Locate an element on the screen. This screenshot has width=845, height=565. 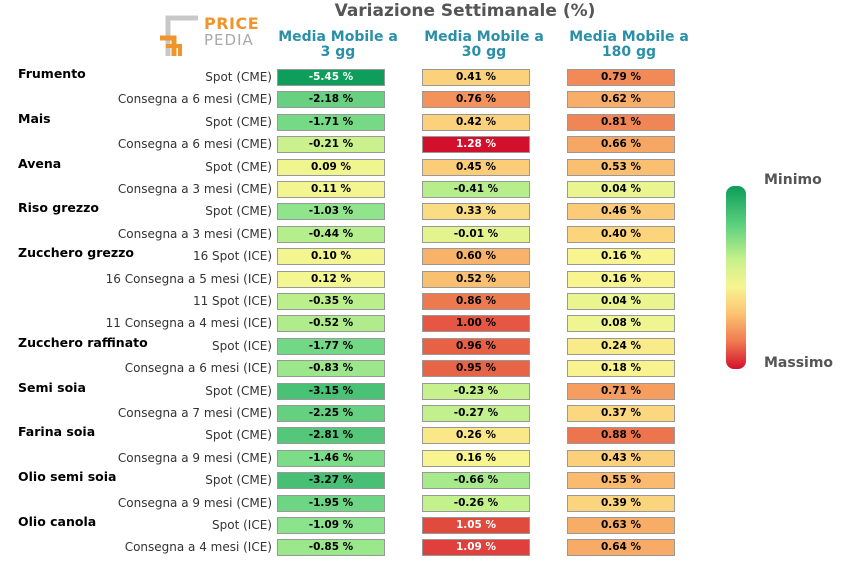
contract-label: Consegna a 6 mesi (ICE) is located at coordinates (198, 368).